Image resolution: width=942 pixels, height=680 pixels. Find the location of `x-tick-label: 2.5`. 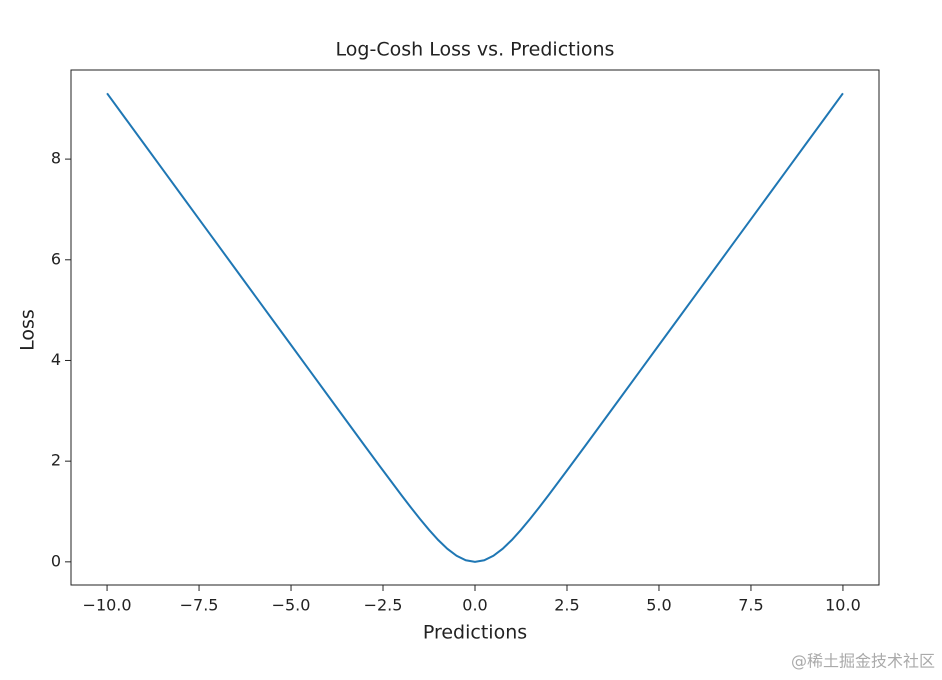

x-tick-label: 2.5 is located at coordinates (566, 605).